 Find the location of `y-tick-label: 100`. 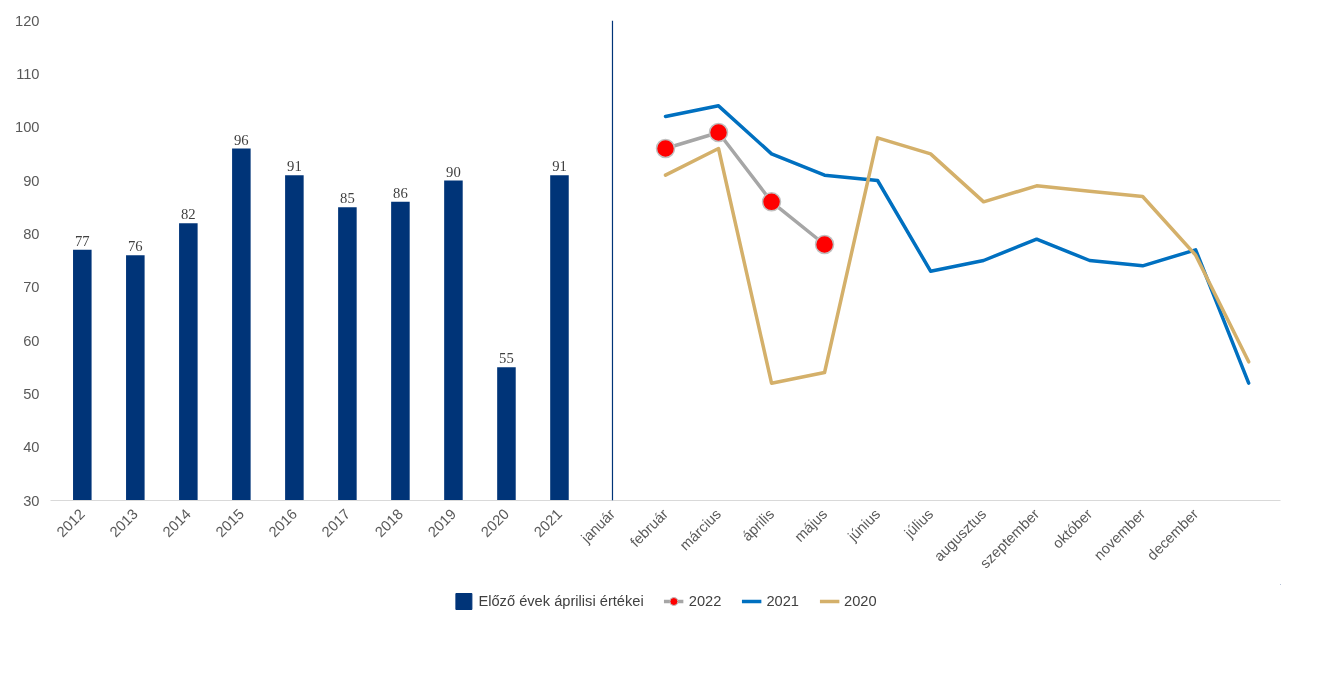

y-tick-label: 100 is located at coordinates (27, 127).